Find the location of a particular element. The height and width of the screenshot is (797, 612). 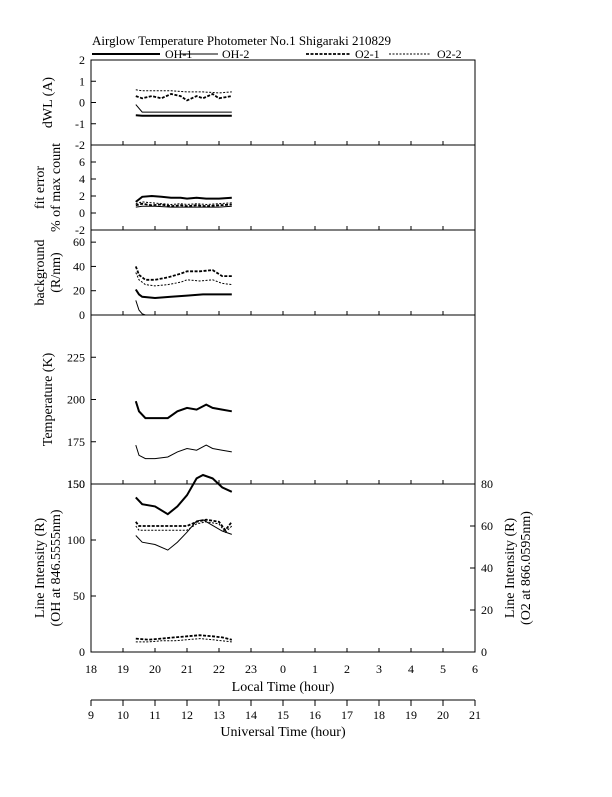

local-tick-label: 22 is located at coordinates (219, 669).